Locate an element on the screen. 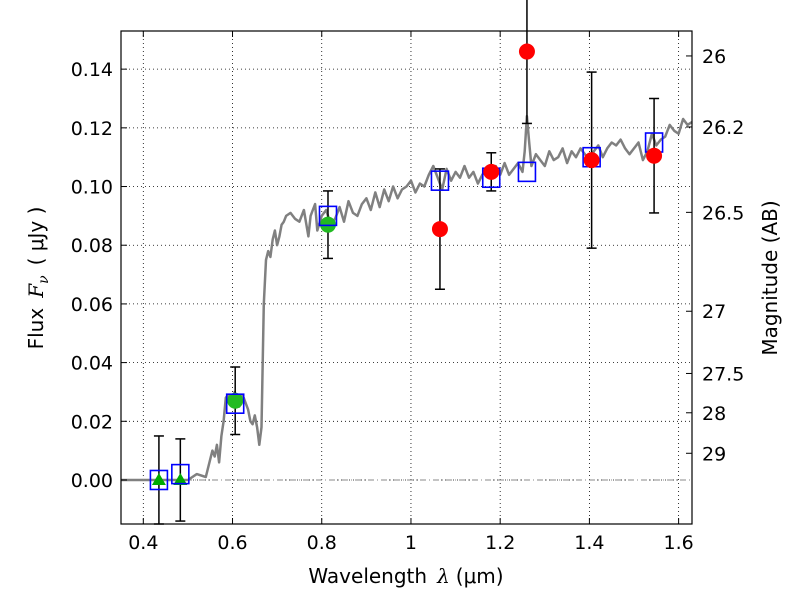 Image resolution: width=800 pixels, height=600 pixels. mag-tick-label: 26 is located at coordinates (714, 57).